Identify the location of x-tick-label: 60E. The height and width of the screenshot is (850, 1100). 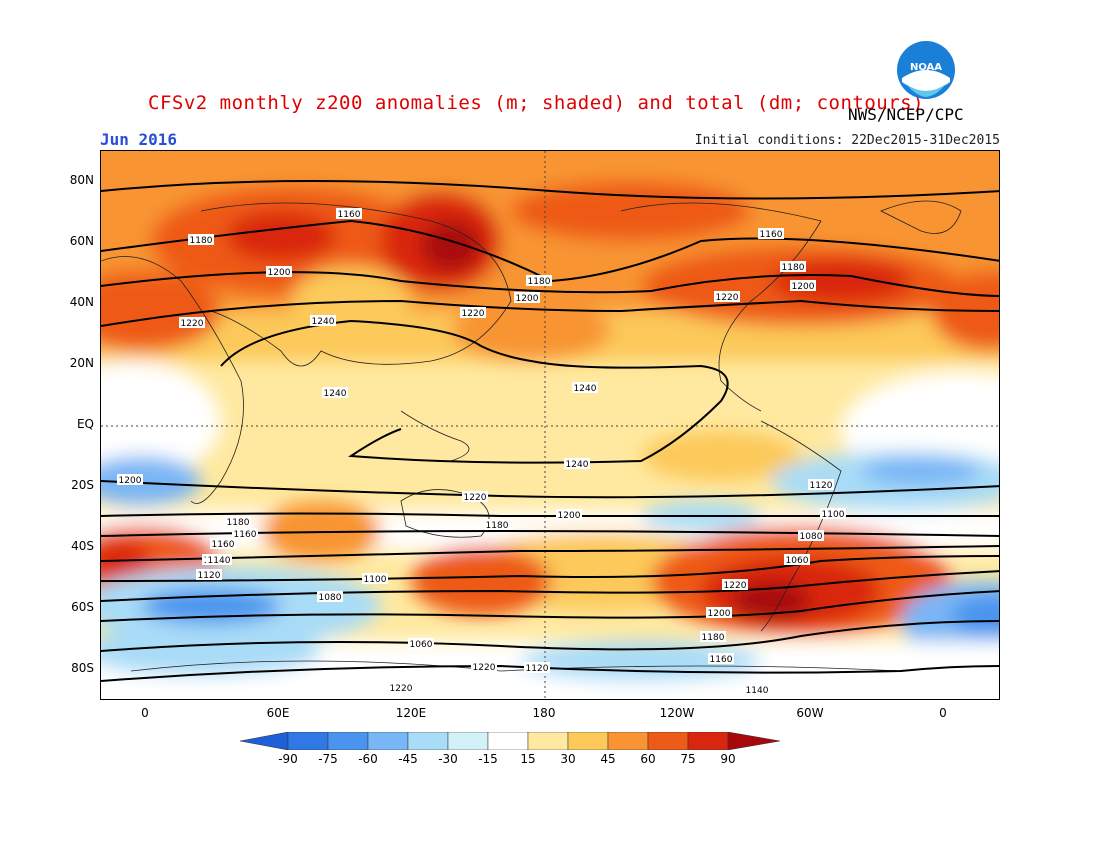
(278, 713).